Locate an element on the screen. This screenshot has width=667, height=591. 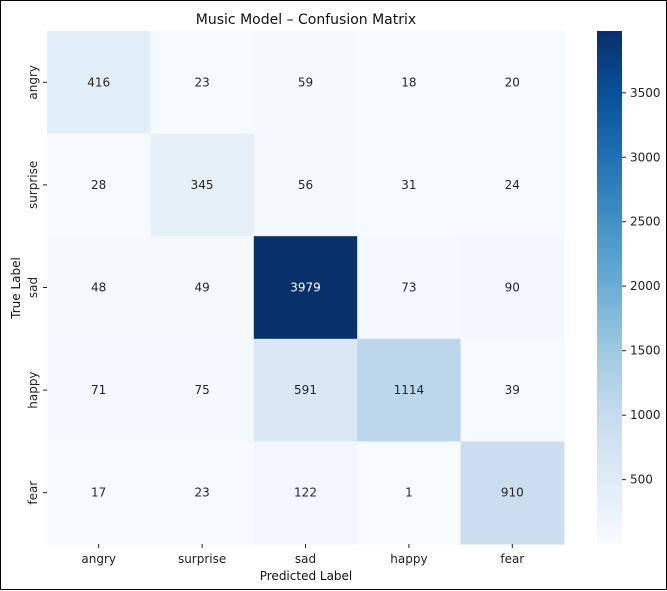
y-axis-label: True Label is located at coordinates (16, 288).